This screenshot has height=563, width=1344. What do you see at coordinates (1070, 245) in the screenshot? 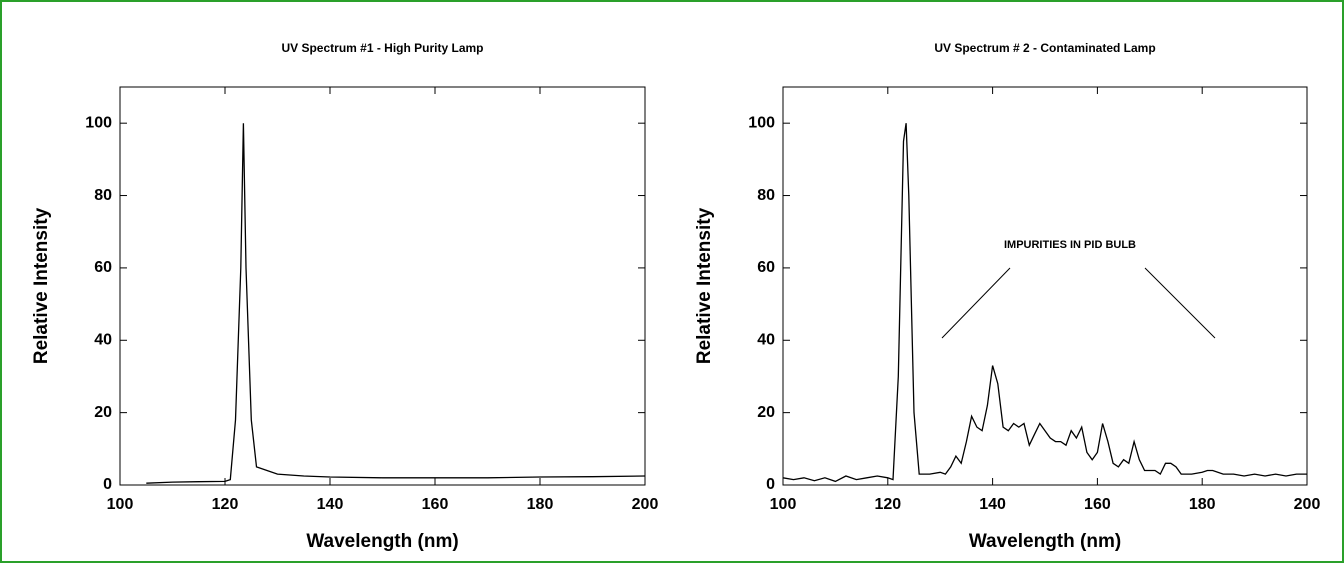
I see `annotation: IMPURITIES IN PID BULB` at bounding box center [1070, 245].